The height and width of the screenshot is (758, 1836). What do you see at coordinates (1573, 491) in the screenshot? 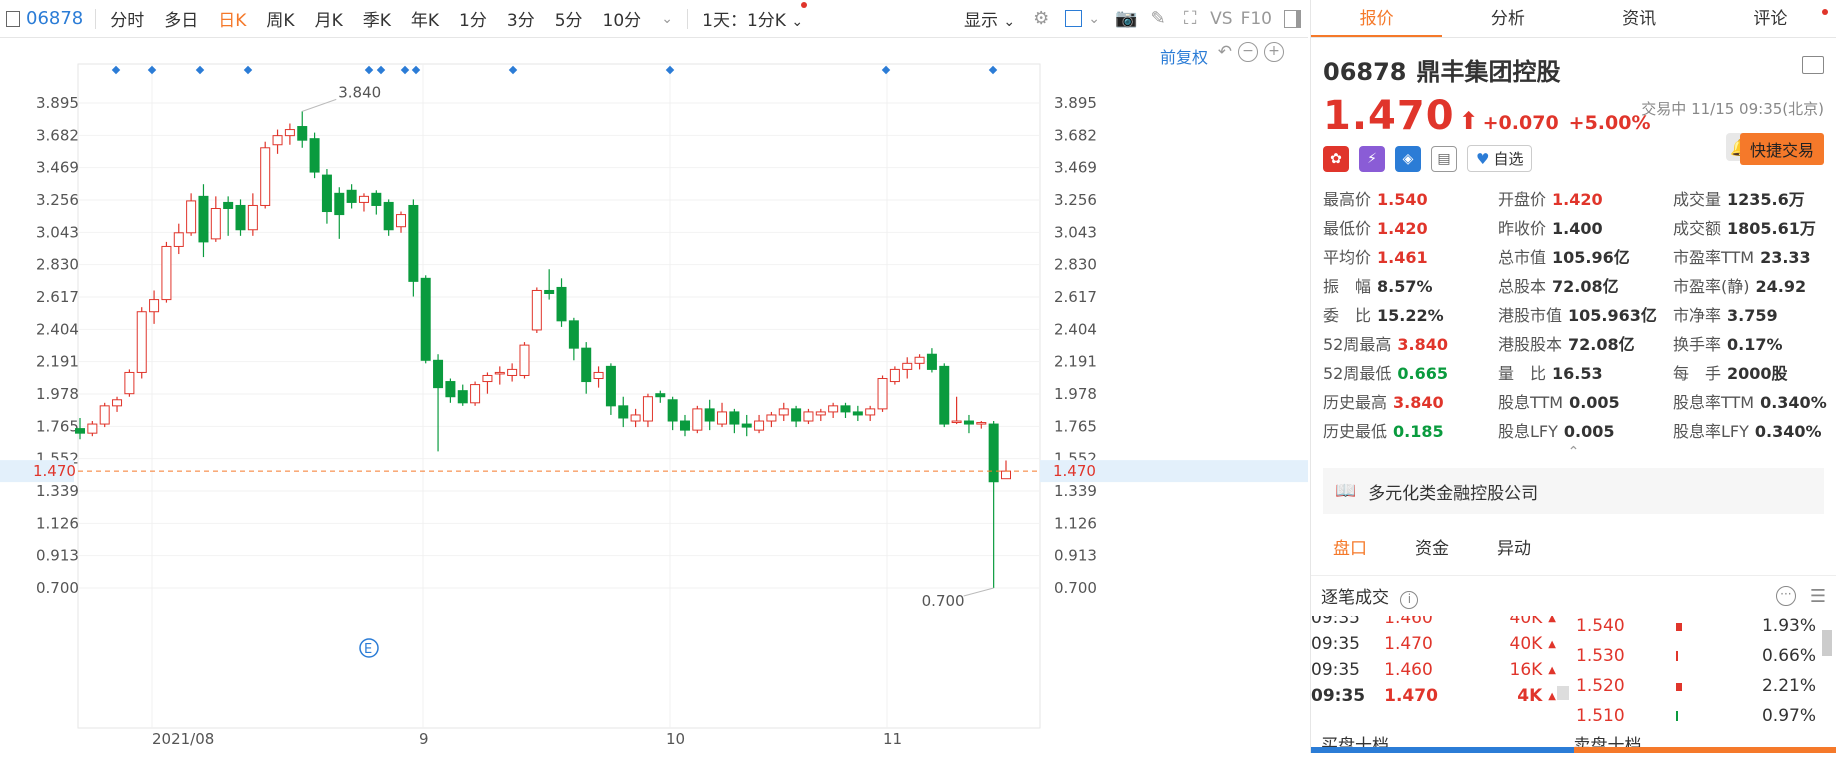
I see `company-tag: 📖 多元化类金融控股公司` at bounding box center [1573, 491].